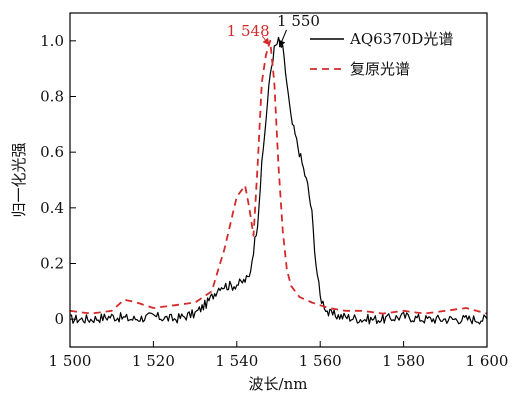 The image size is (512, 395). Describe the element at coordinates (19, 179) in the screenshot. I see `y-axis-title: 归一化光强` at that location.